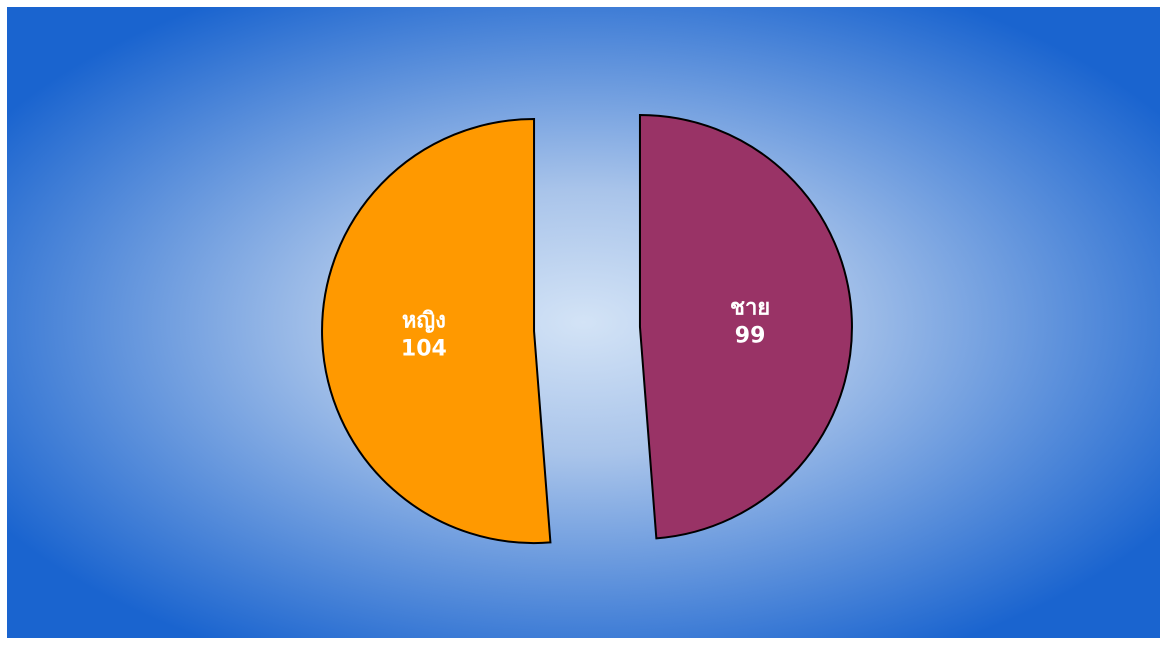  Describe the element at coordinates (750, 308) in the screenshot. I see `slice-label: ชาย` at that location.